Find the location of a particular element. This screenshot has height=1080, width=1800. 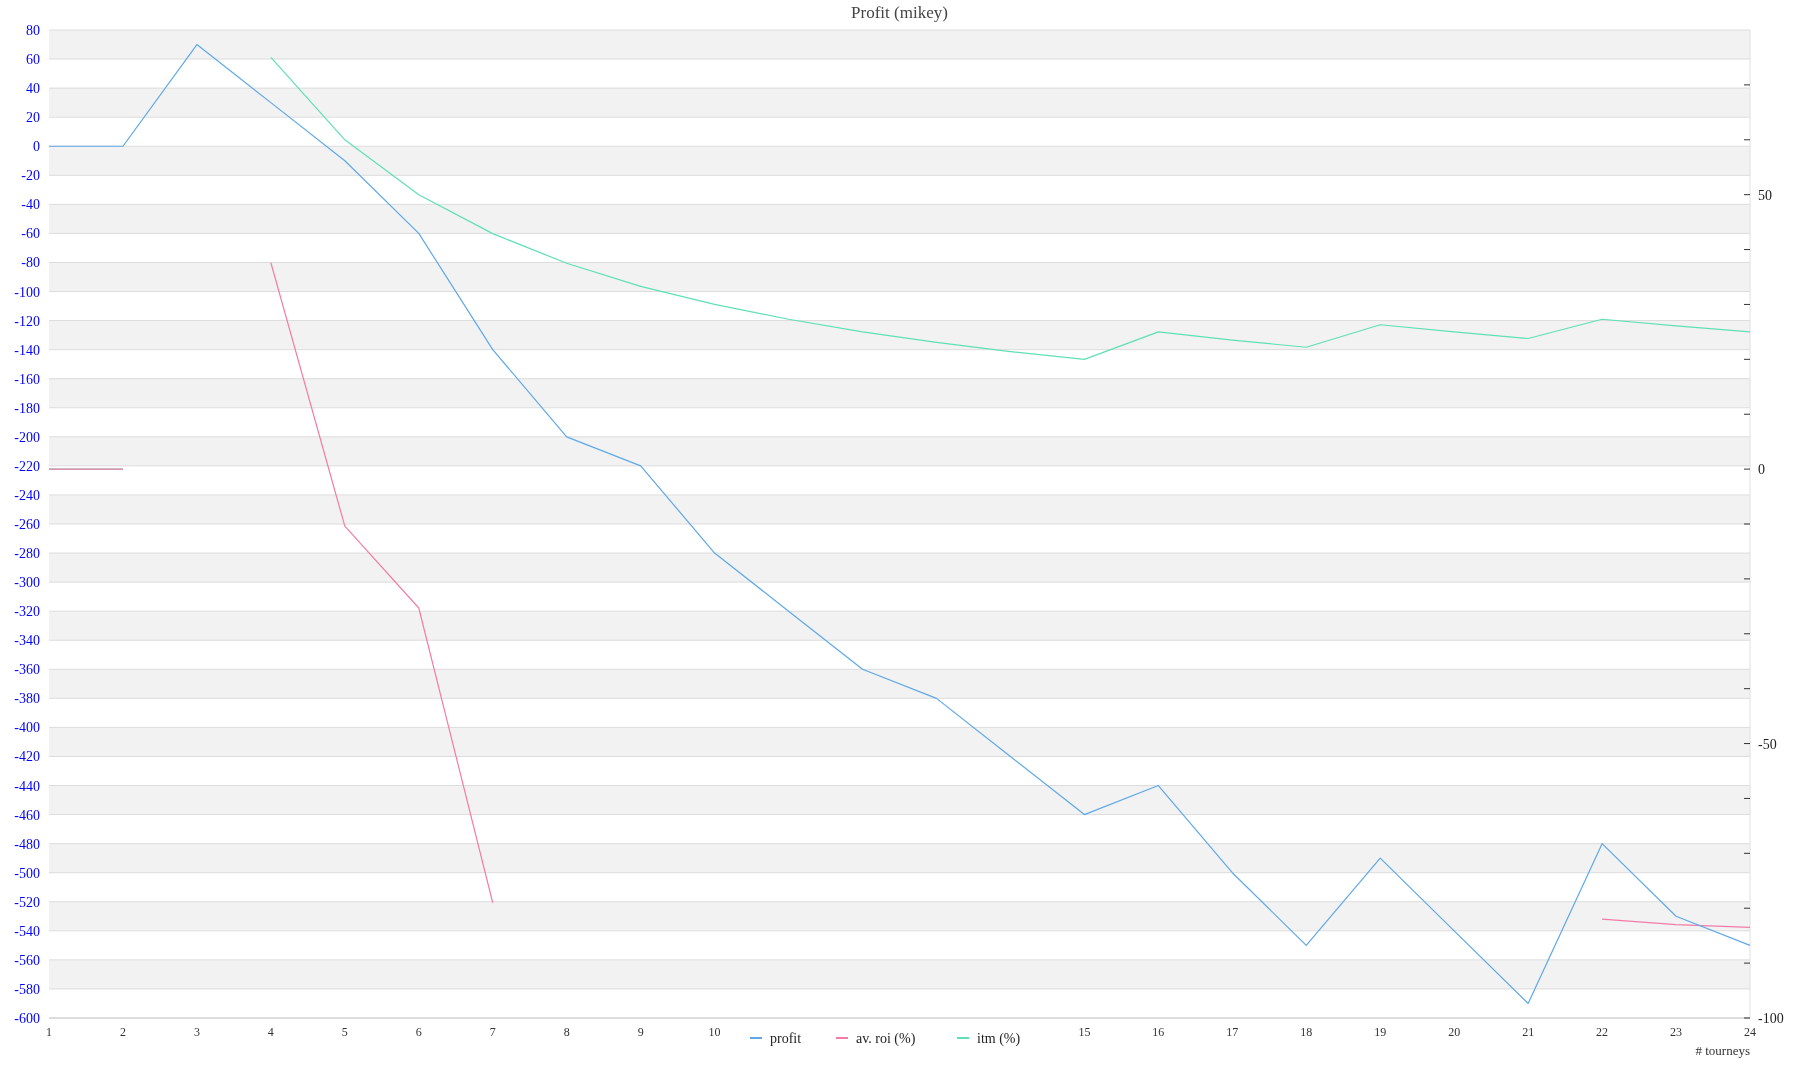

x-tick-label: 18 is located at coordinates (1306, 1032).